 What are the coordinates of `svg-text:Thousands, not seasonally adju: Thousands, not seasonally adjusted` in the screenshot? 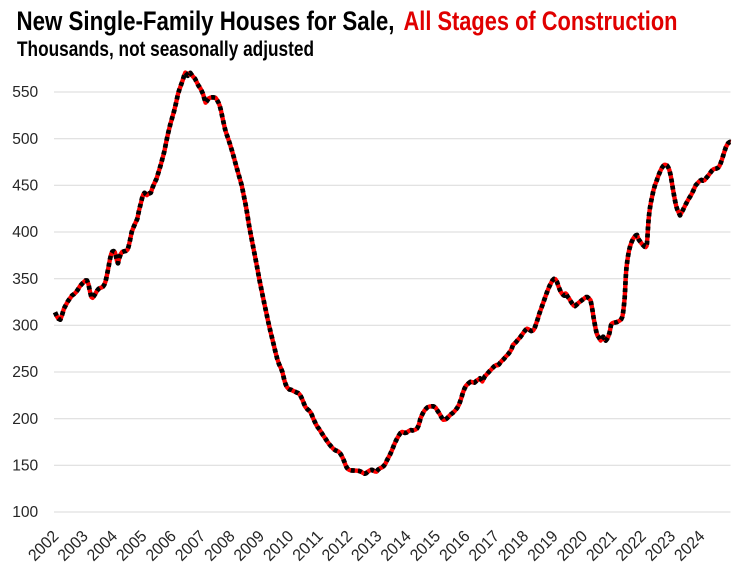 It's located at (165, 49).